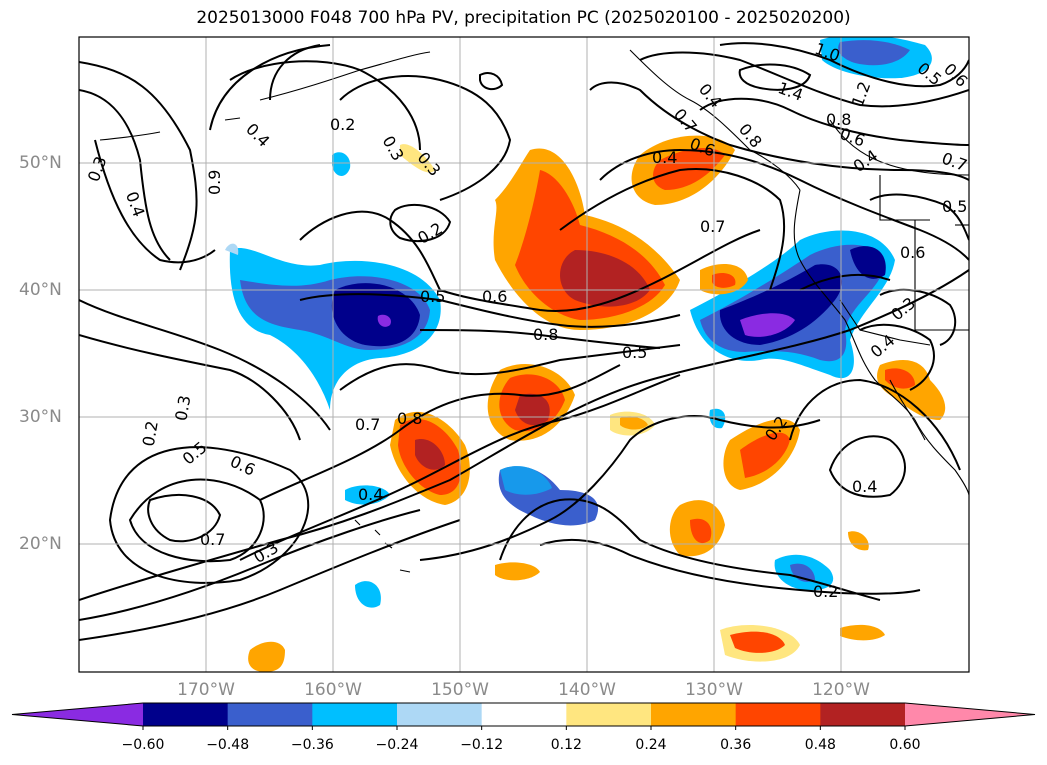 This screenshot has width=1047, height=765. Describe the element at coordinates (40, 290) in the screenshot. I see `lat-label: 40°N` at that location.